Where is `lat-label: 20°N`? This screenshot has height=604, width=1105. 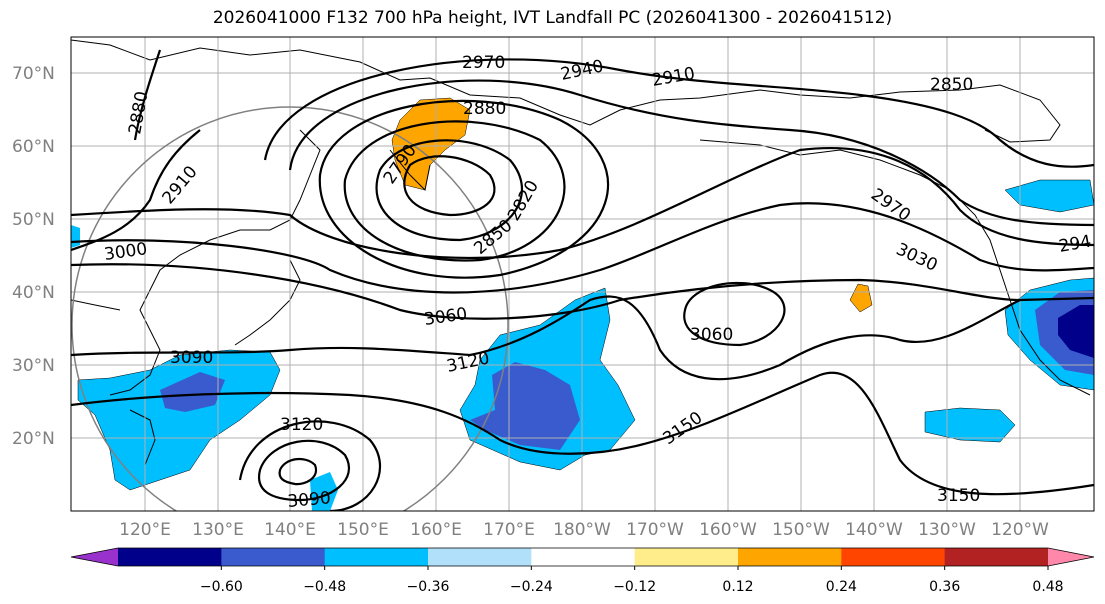
lat-label: 20°N is located at coordinates (33, 439).